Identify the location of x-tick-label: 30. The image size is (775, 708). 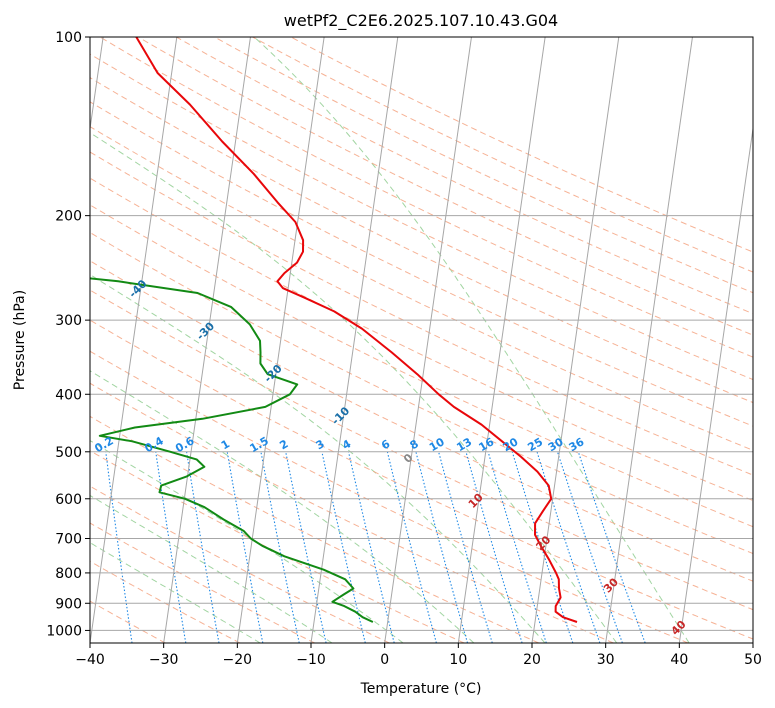
(606, 660).